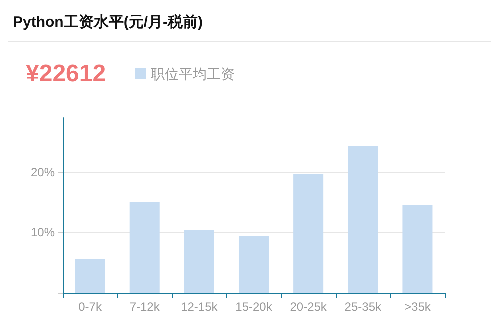 Image resolution: width=491 pixels, height=326 pixels. I want to click on chart-title: Python工资水平(元/月-税前), so click(108, 22).